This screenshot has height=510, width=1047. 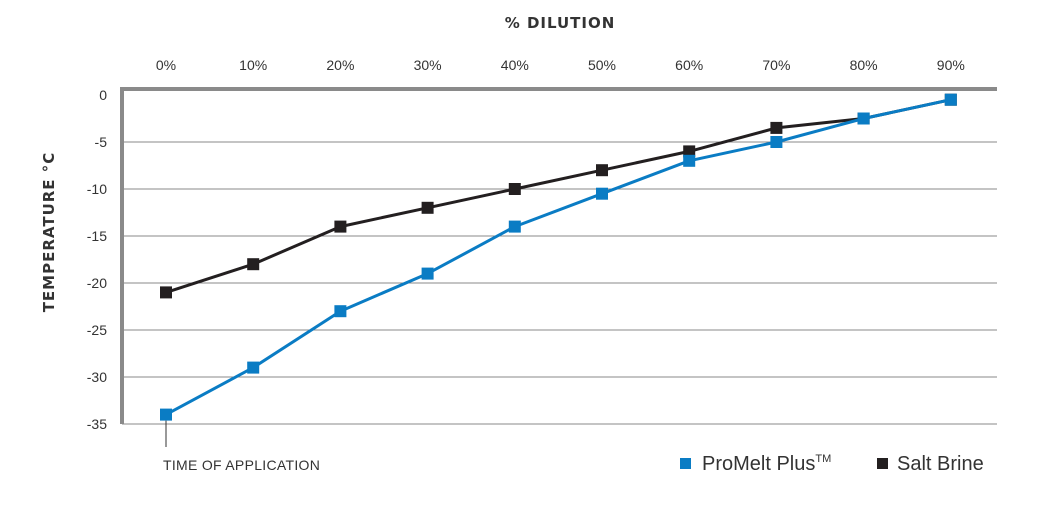 What do you see at coordinates (515, 65) in the screenshot?
I see `x-tick-label: 40%` at bounding box center [515, 65].